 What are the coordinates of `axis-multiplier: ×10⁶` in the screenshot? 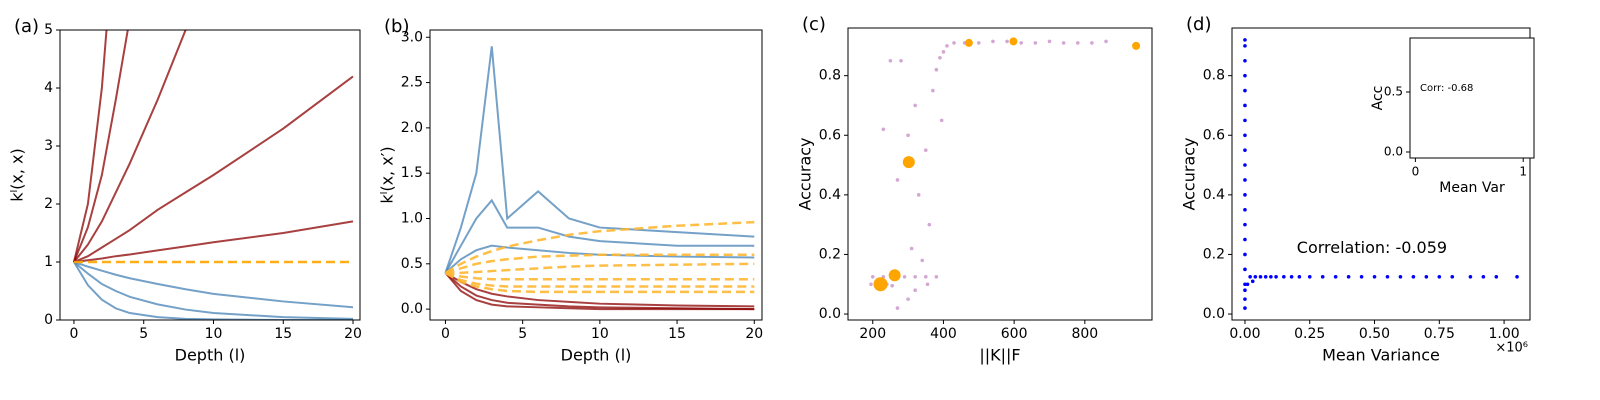 It's located at (1511, 348).